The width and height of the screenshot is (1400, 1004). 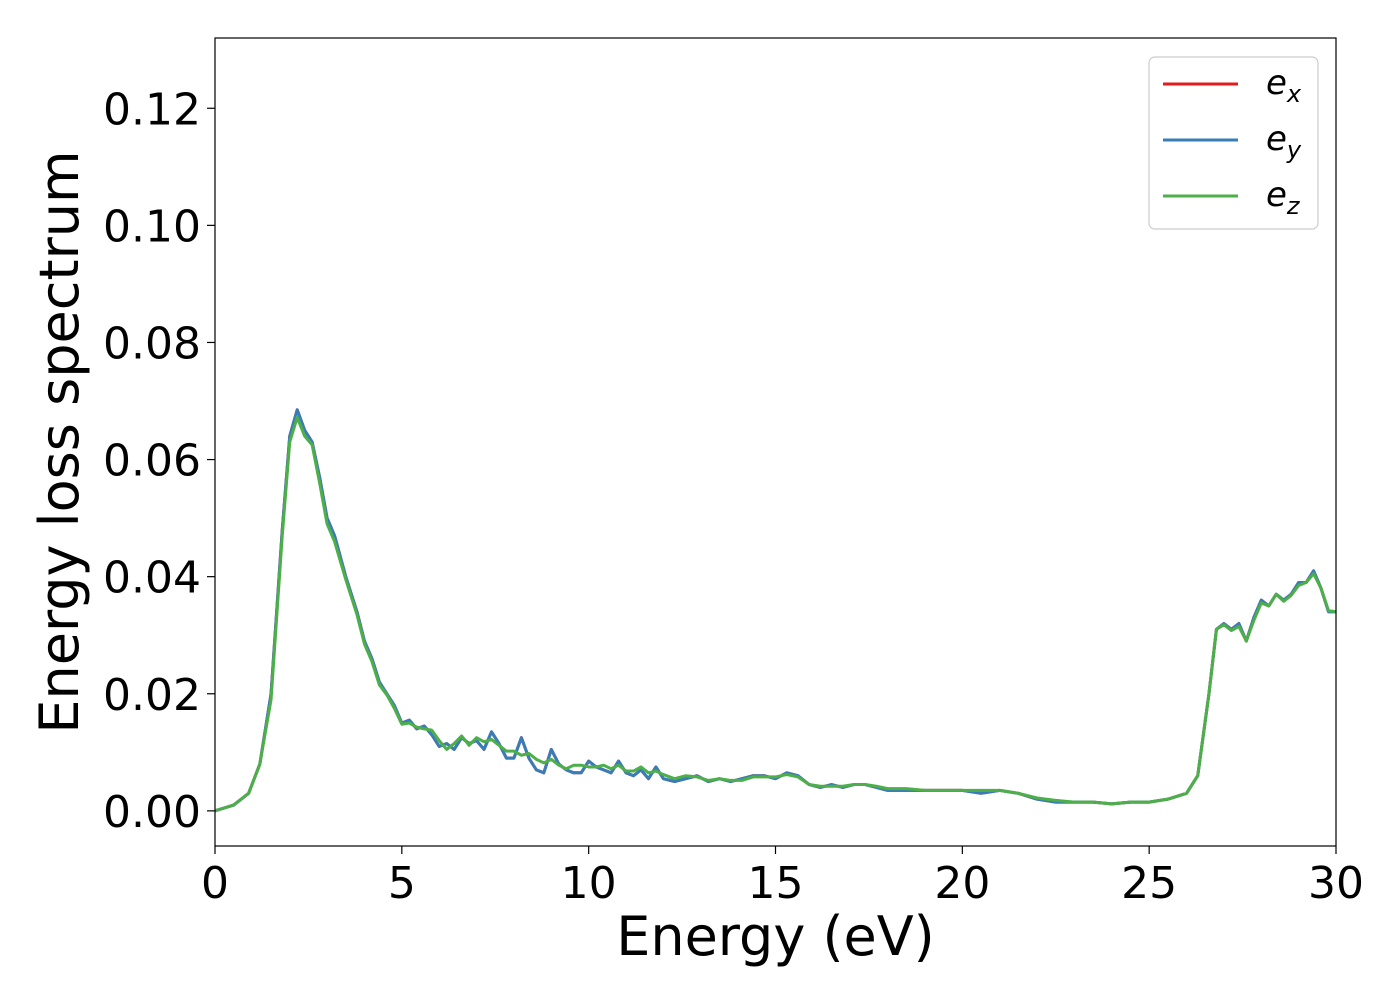 I want to click on y-tick-label: 0.08, so click(x=152, y=343).